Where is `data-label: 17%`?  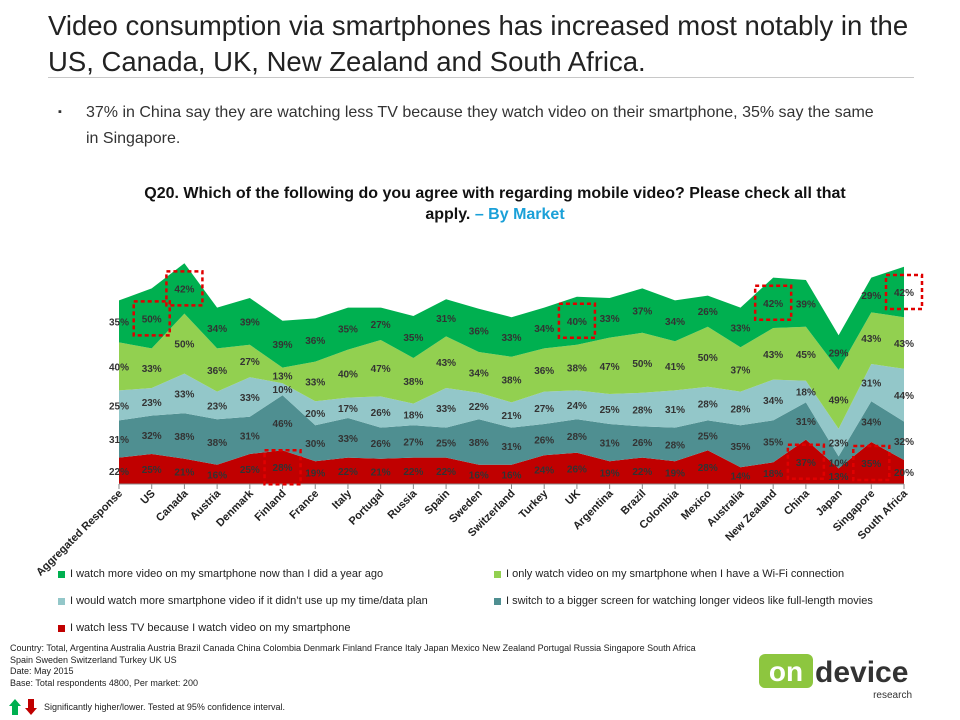 data-label: 17% is located at coordinates (348, 409).